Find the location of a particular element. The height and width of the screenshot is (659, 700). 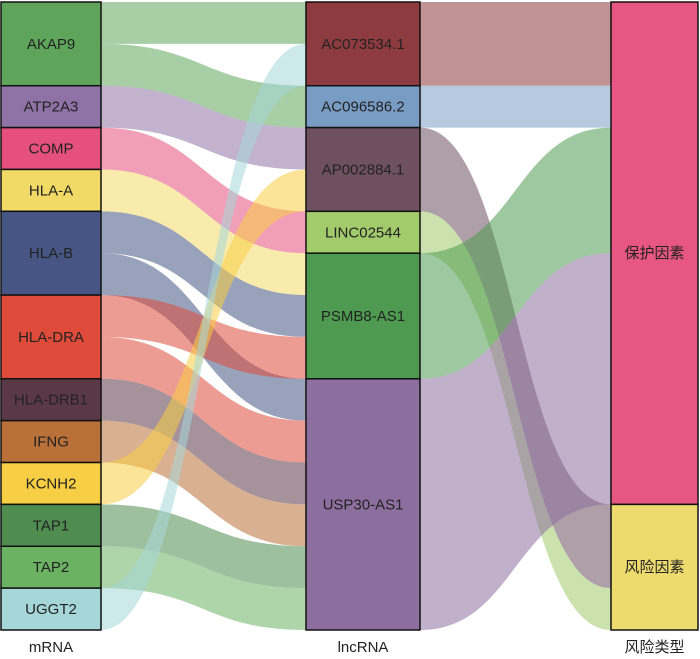

node-label-ap002884-1: AP002884.1 is located at coordinates (363, 169).